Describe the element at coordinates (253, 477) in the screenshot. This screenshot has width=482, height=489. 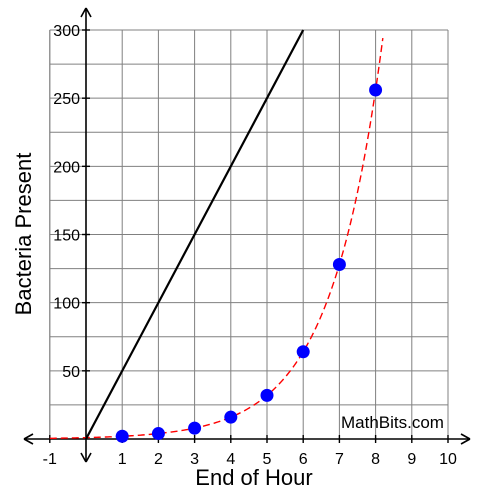
I see `x-axis-title: End of Hour` at that location.